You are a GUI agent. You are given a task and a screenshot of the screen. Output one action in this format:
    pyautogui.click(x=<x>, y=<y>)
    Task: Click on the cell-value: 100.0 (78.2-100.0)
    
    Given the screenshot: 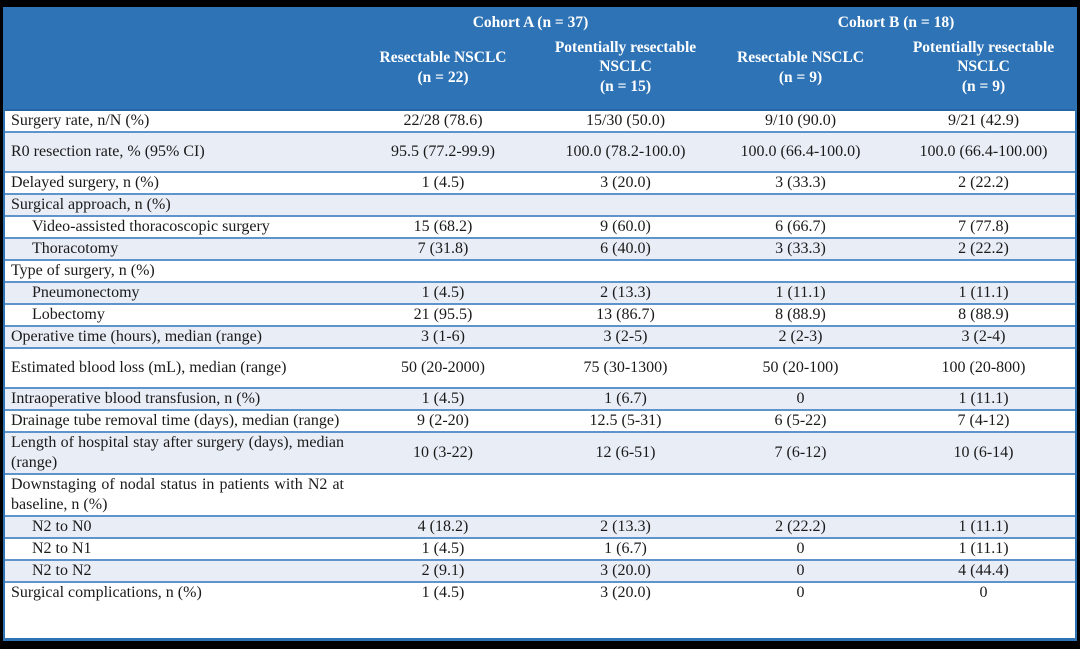 What is the action you would take?
    pyautogui.click(x=625, y=151)
    